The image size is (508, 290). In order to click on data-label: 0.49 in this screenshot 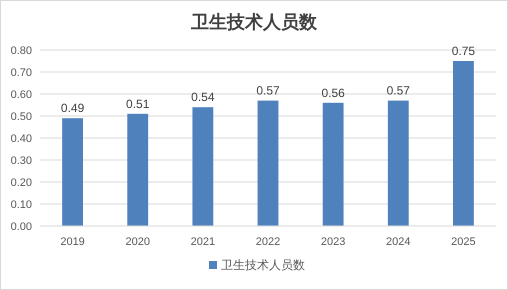, I will do `click(72, 108)`.